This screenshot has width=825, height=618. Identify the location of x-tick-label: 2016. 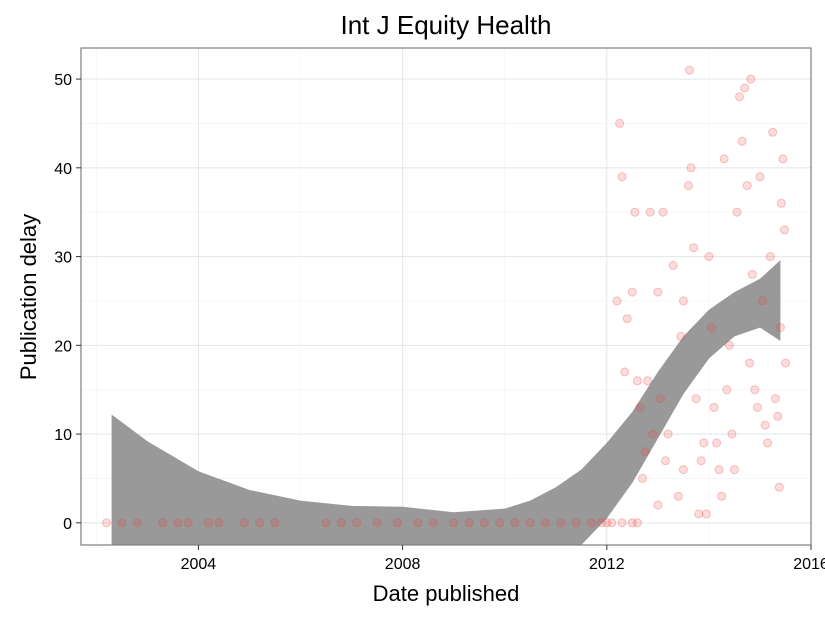
(809, 564).